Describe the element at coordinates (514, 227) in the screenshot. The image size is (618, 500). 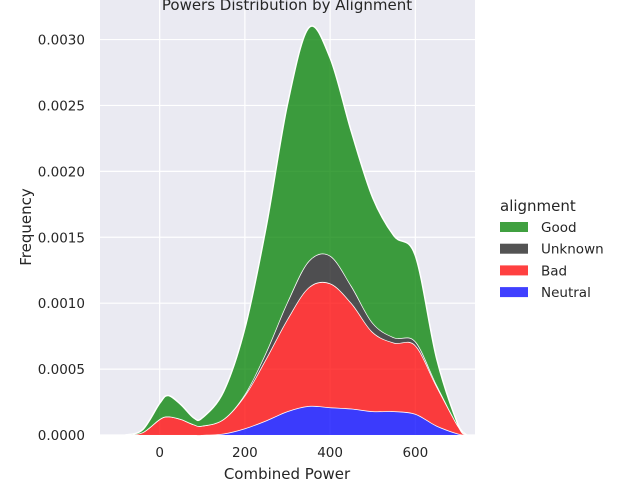
I see `legend-swatch-good` at that location.